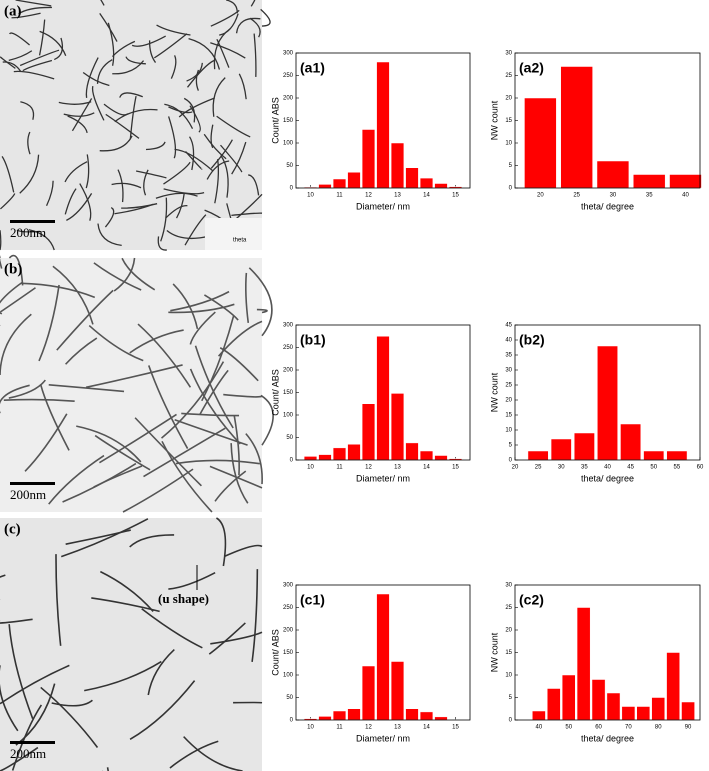 This screenshot has width=709, height=771. What do you see at coordinates (630, 468) in the screenshot?
I see `x-tick-label: 45` at bounding box center [630, 468].